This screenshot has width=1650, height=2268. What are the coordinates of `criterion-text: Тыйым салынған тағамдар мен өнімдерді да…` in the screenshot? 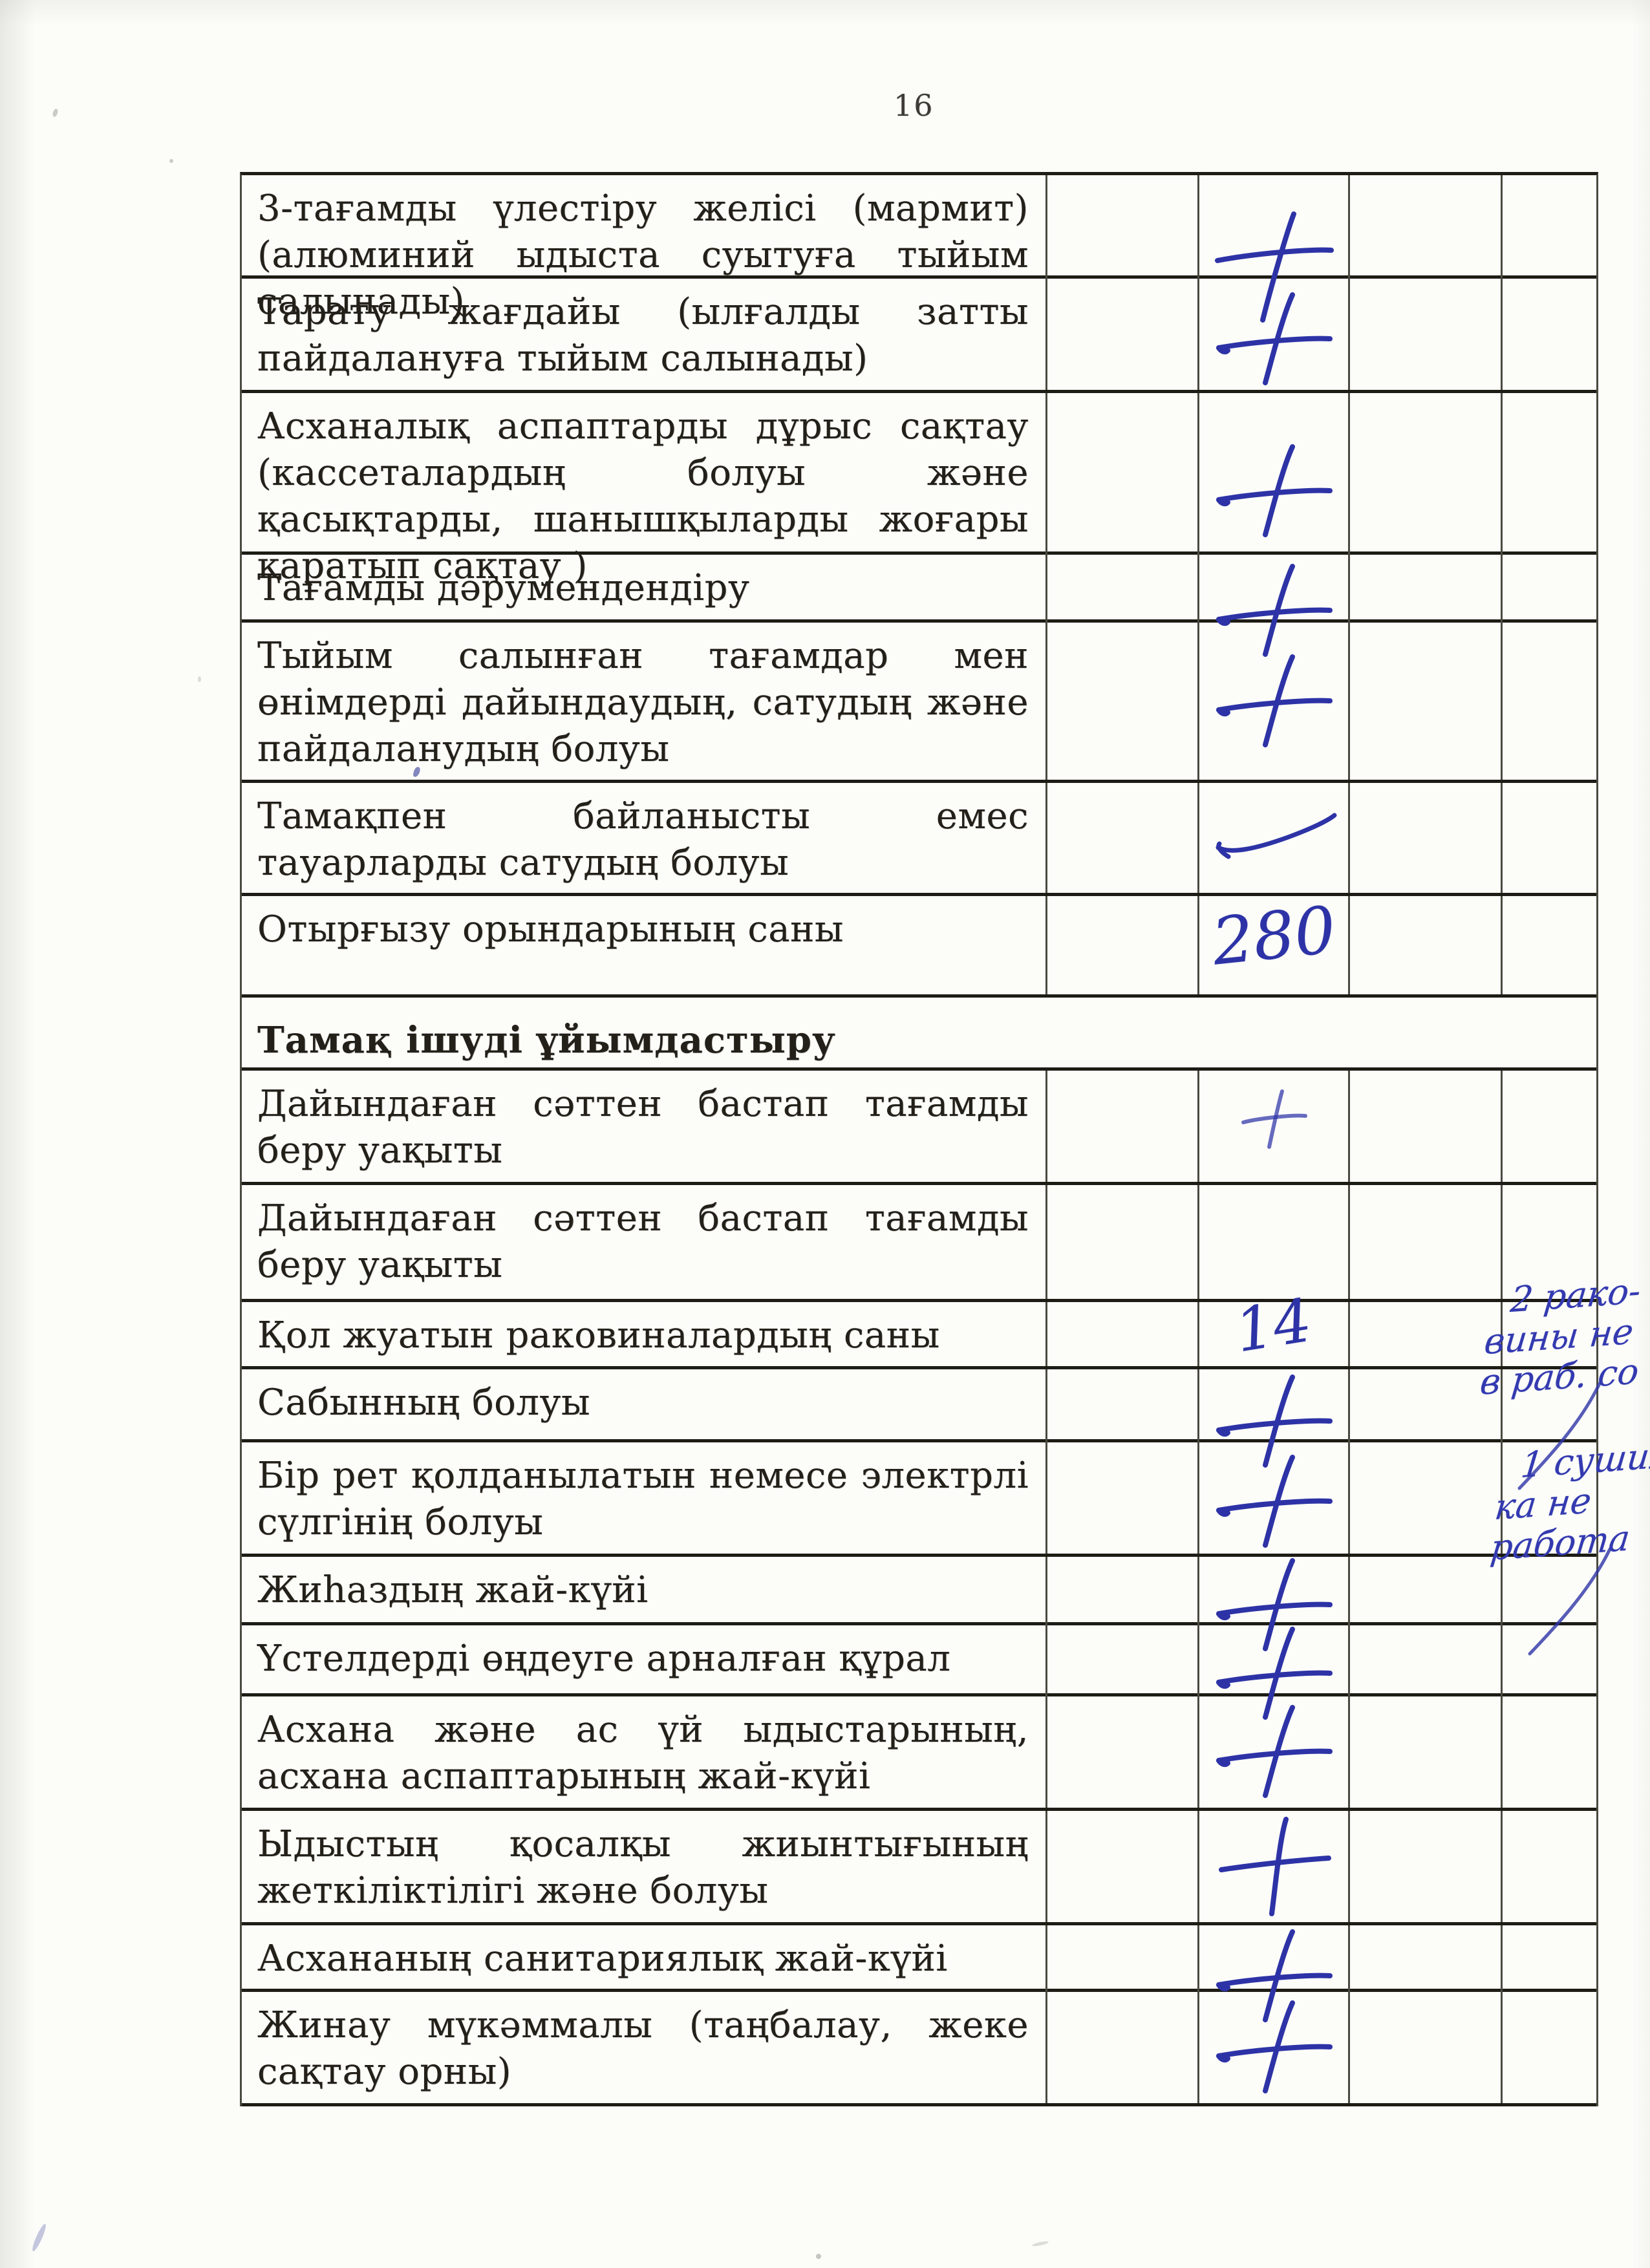 It's located at (643, 702).